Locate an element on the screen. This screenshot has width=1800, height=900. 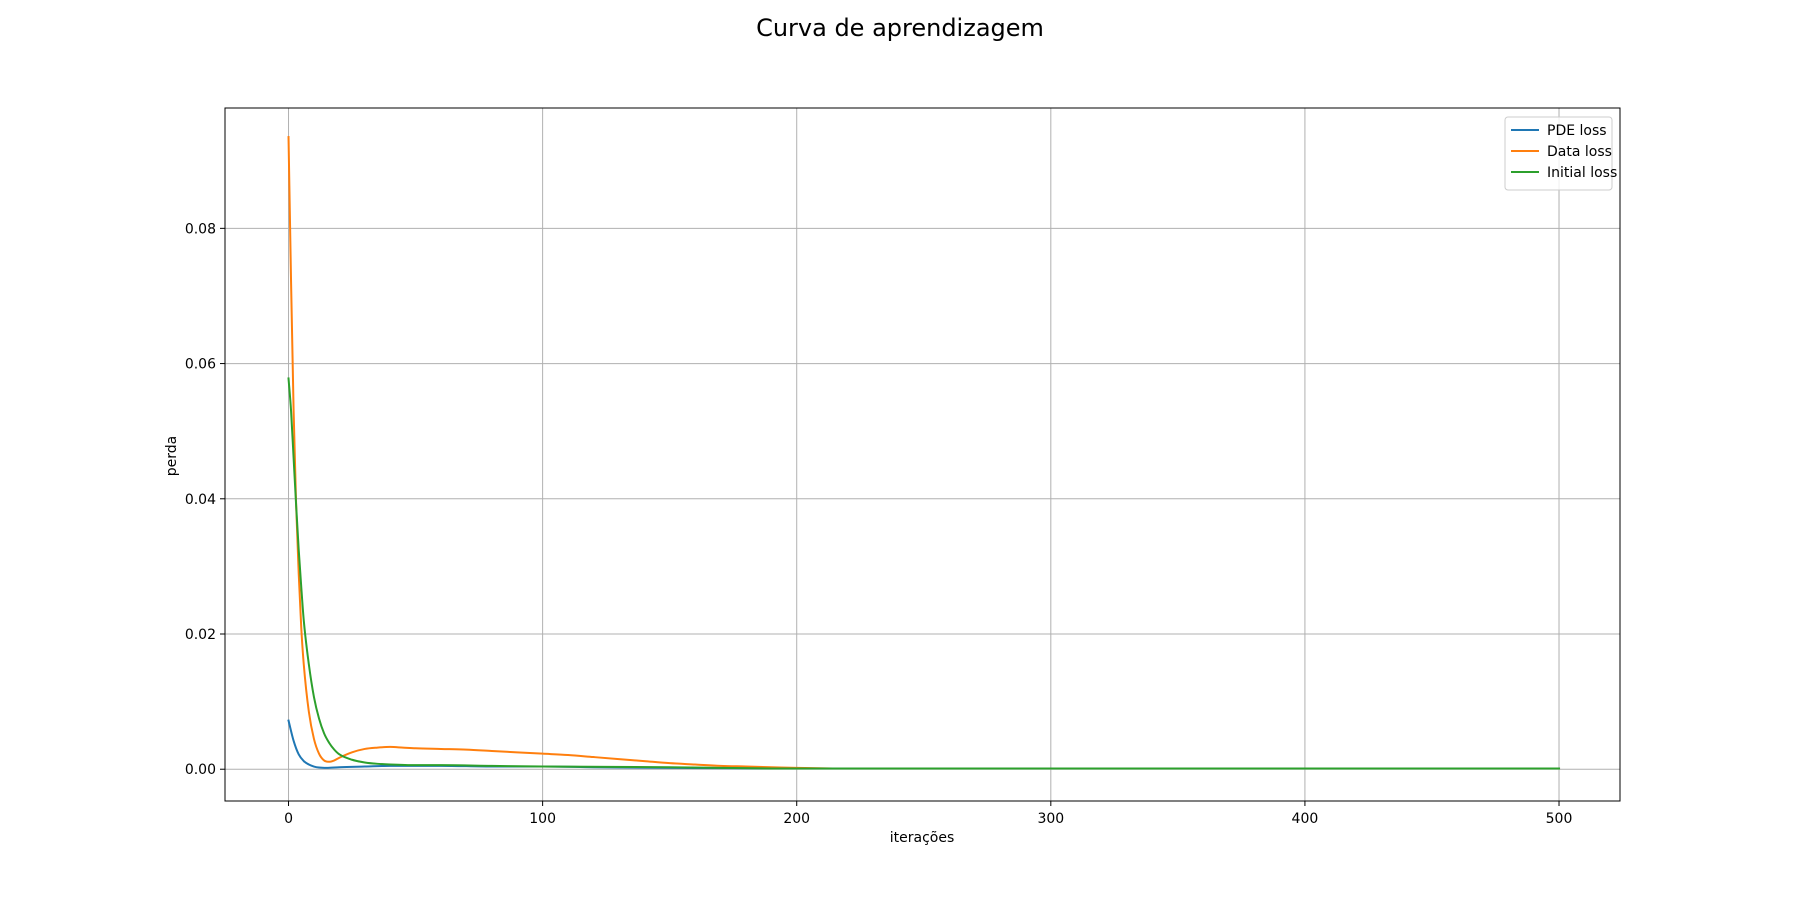
legend: PDE loss Data loss Initial loss is located at coordinates (1560, 153).